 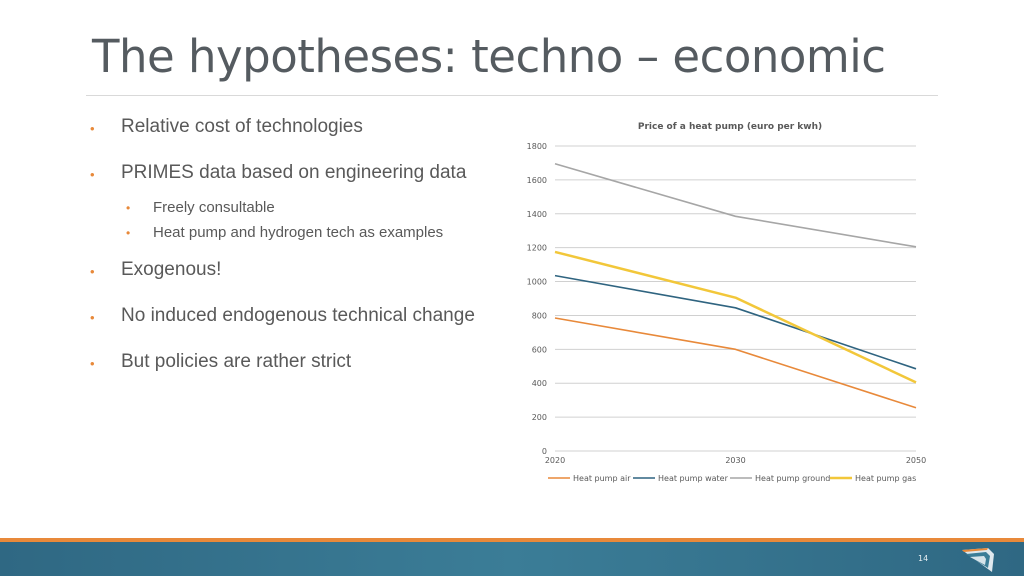 I want to click on legend-label: Heat pump ground, so click(x=792, y=478).